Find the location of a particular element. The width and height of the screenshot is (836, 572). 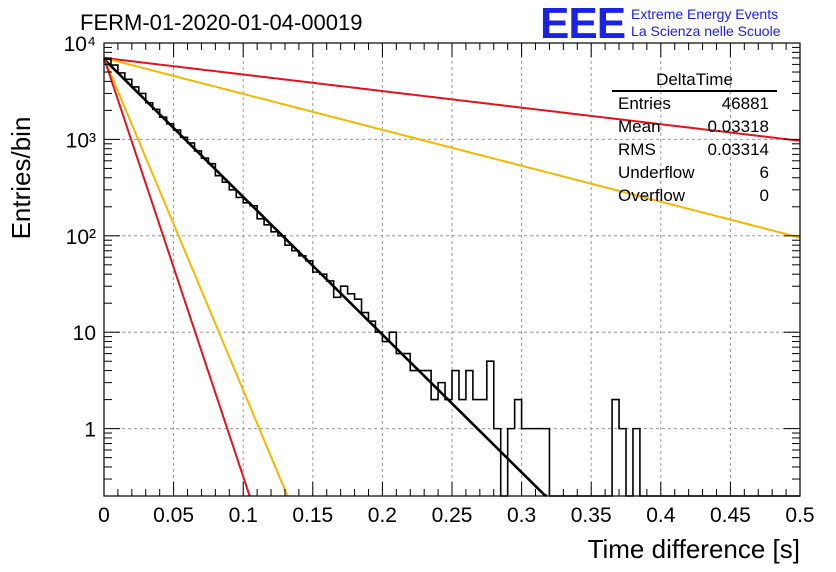

y-tick-label: 10³ is located at coordinates (81, 140).